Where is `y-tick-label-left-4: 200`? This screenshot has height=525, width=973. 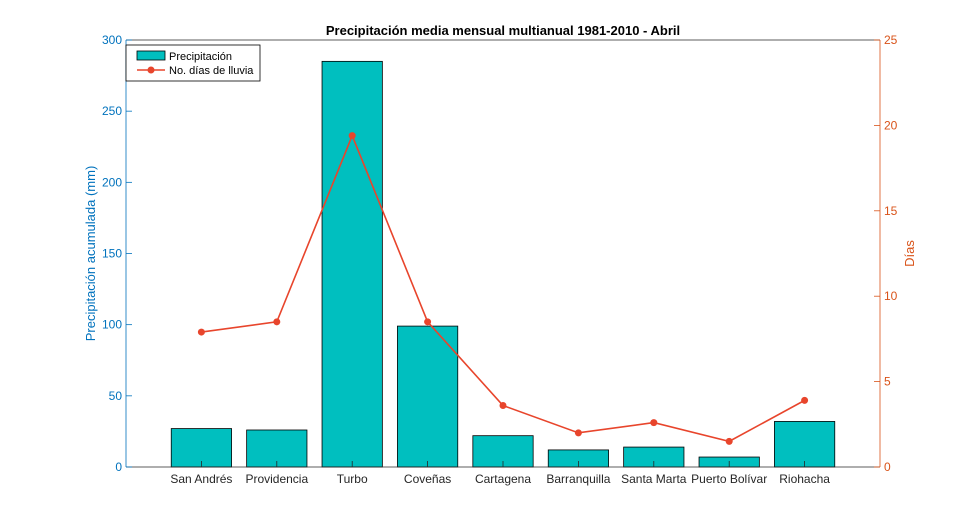 y-tick-label-left-4: 200 is located at coordinates (112, 182).